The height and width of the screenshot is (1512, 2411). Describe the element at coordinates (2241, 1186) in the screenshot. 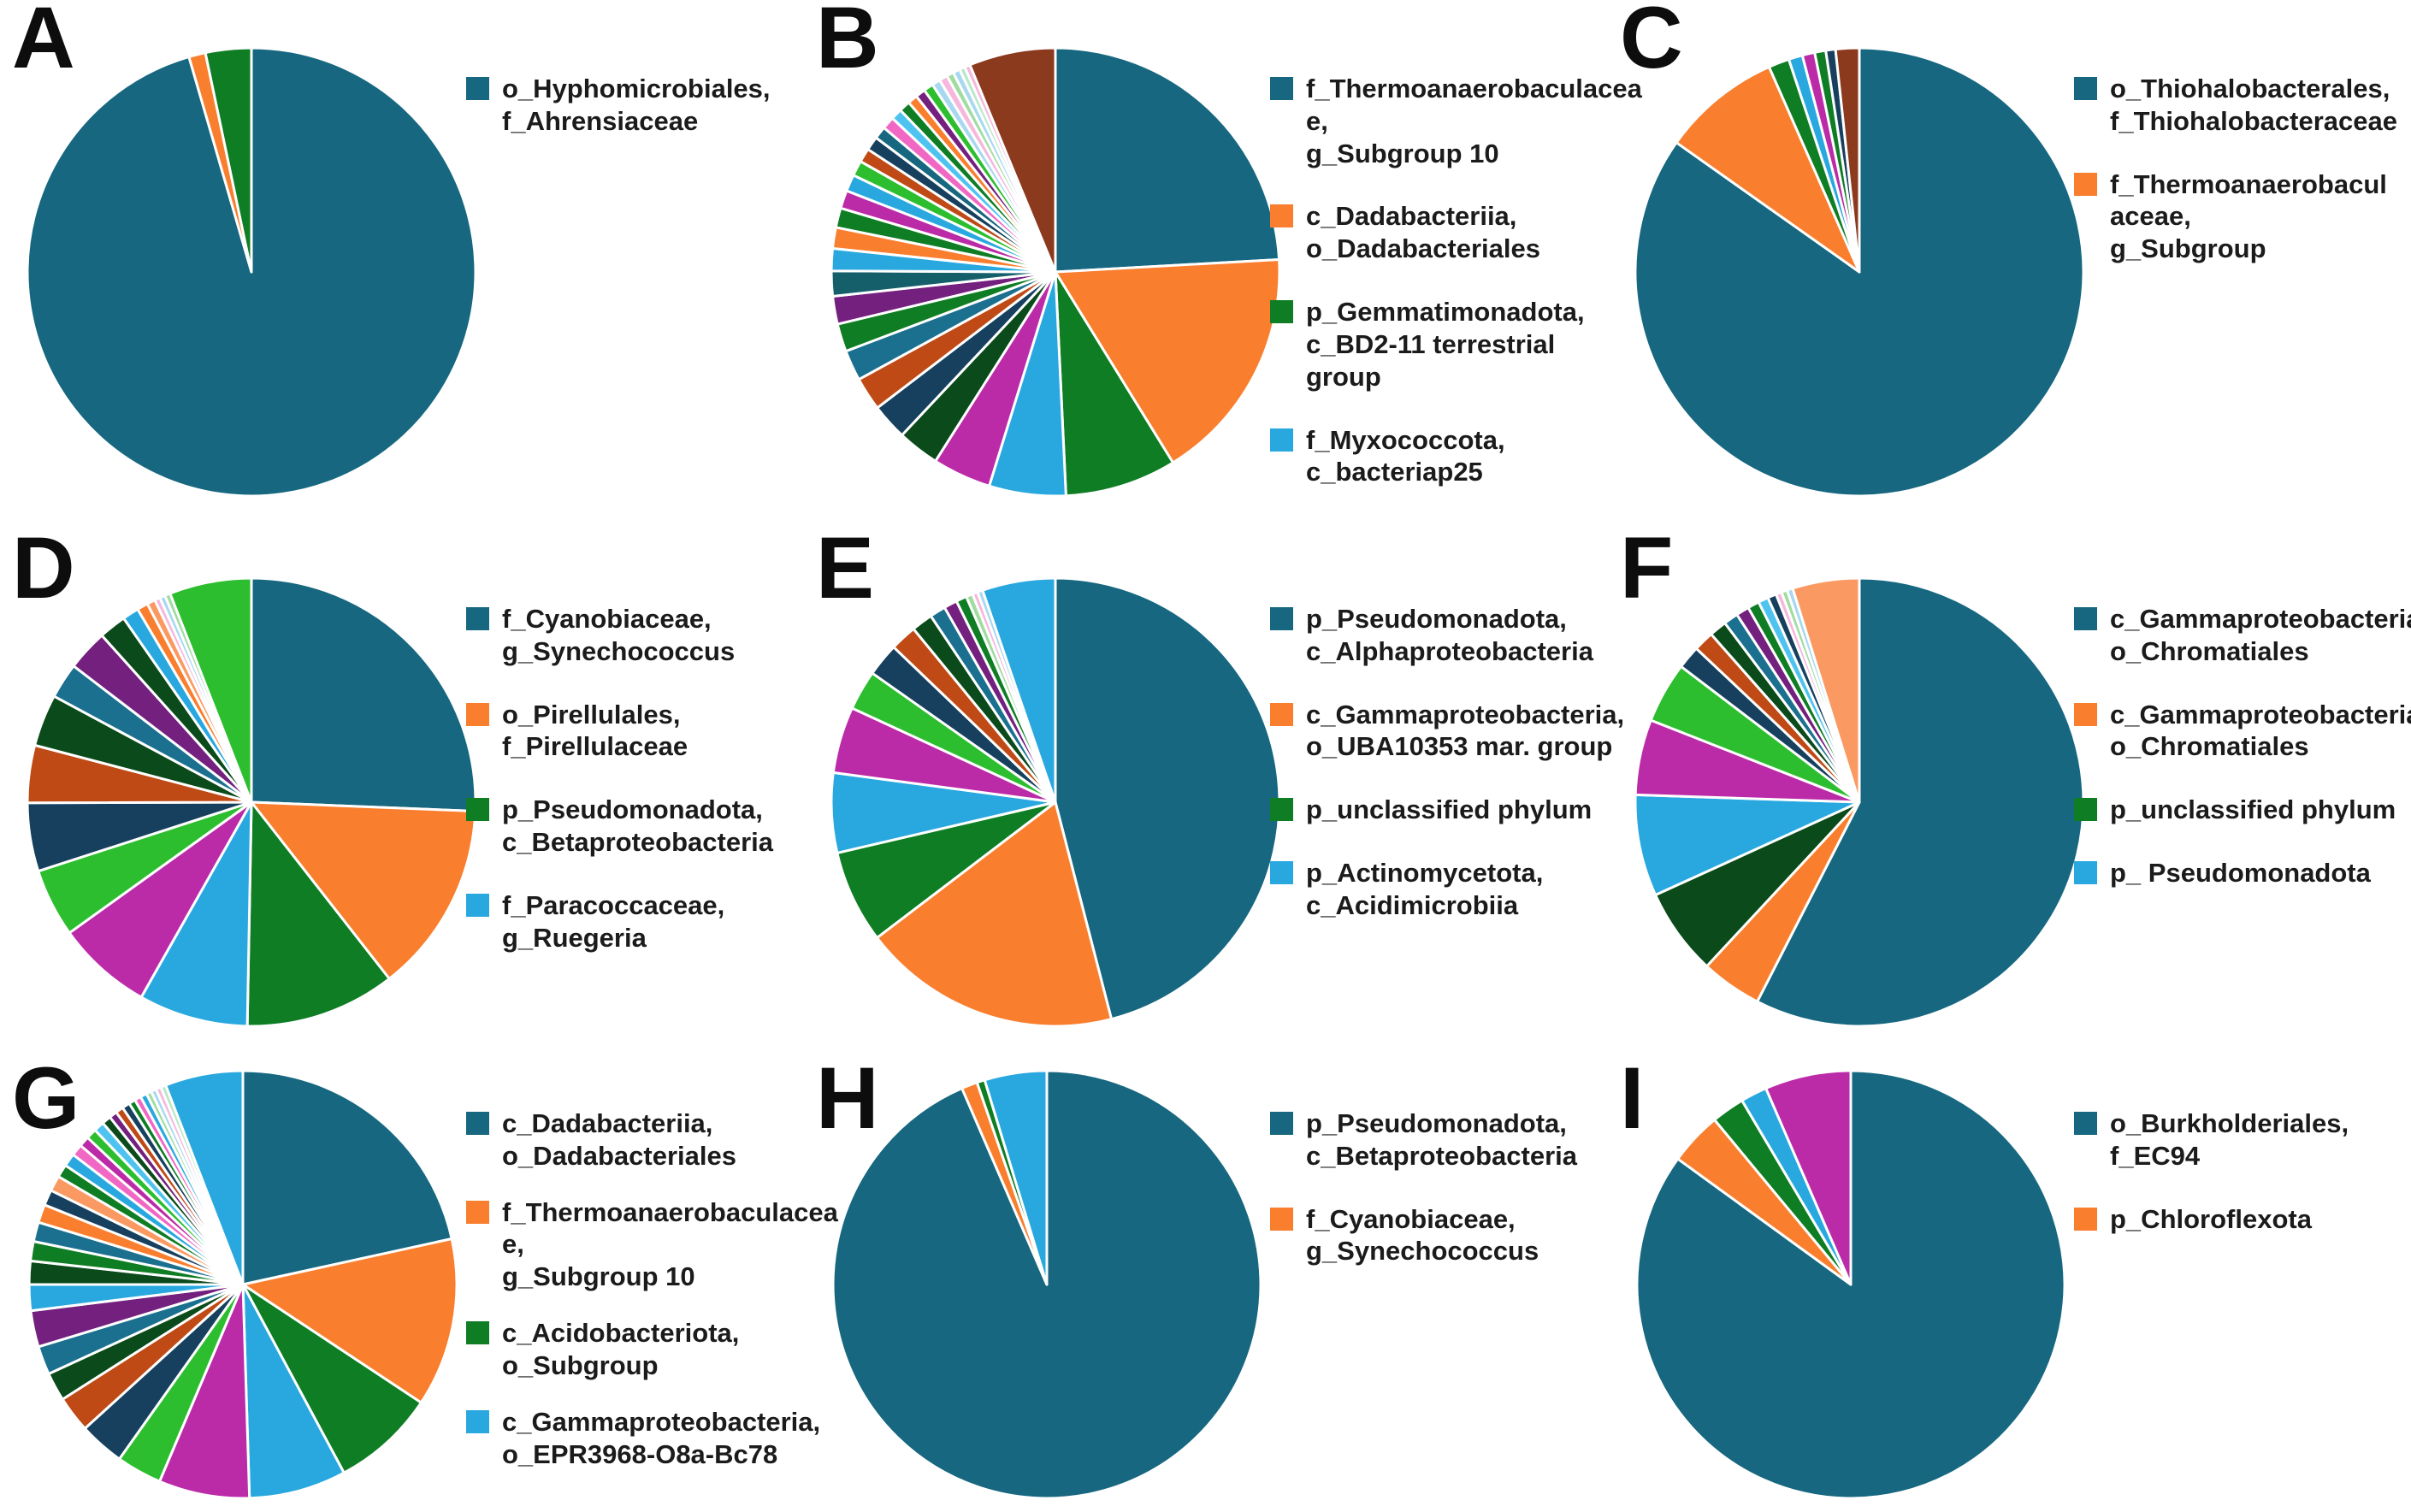

I see `legend-i: o_Burkholderiales, f_EC94 p_Chloroflexota` at that location.